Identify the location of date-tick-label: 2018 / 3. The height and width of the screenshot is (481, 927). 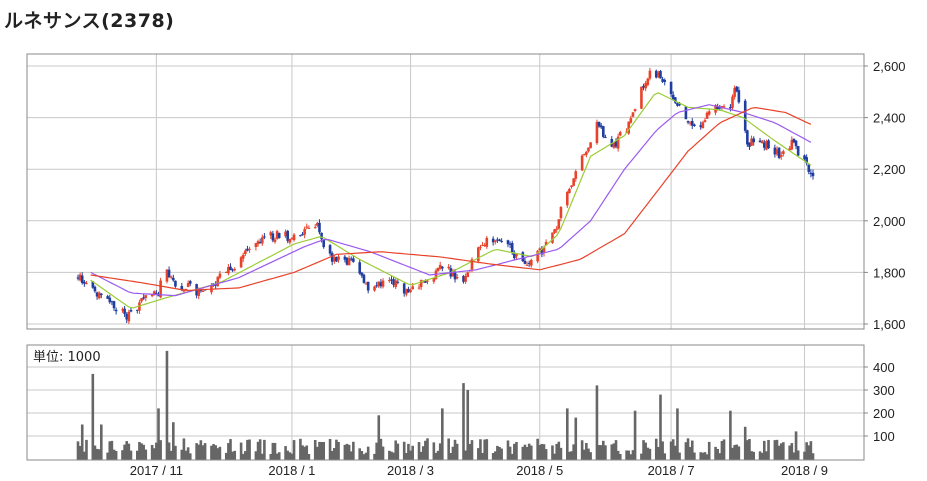
(410, 470).